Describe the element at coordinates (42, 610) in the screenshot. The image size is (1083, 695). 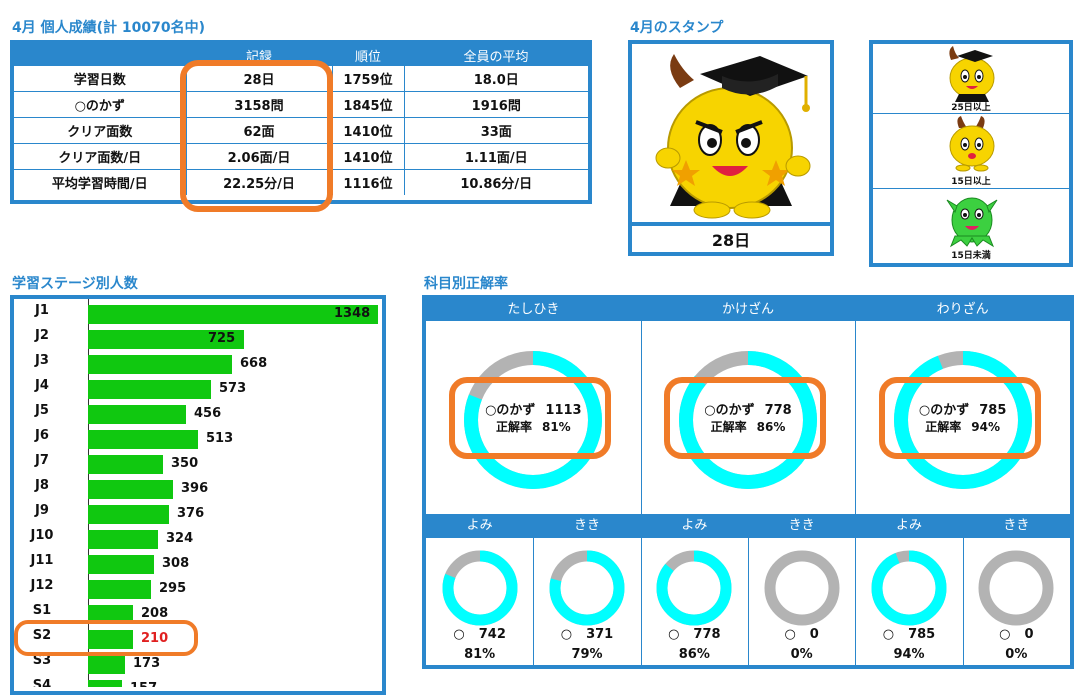
I see `stage-label: S1` at that location.